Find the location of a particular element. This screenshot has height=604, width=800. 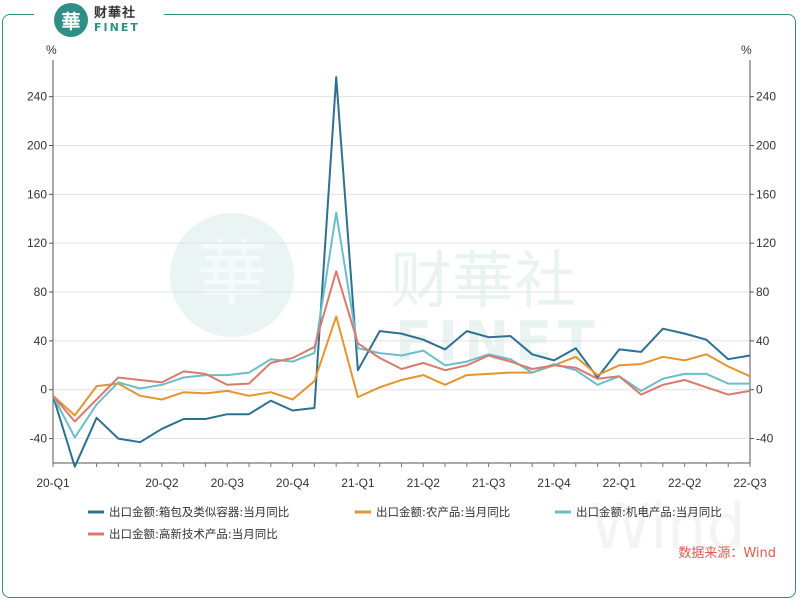

data-source: 数据来源：Wind is located at coordinates (727, 553).